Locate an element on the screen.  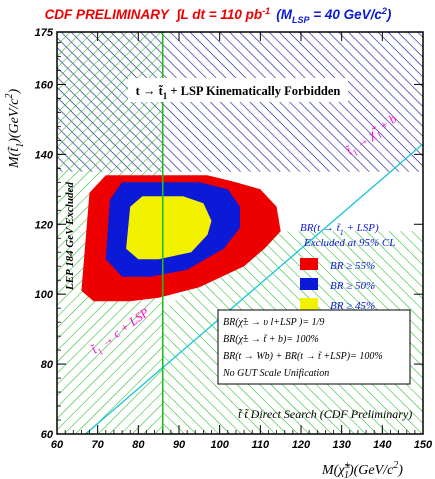
x-tick-label: 110 is located at coordinates (261, 445).